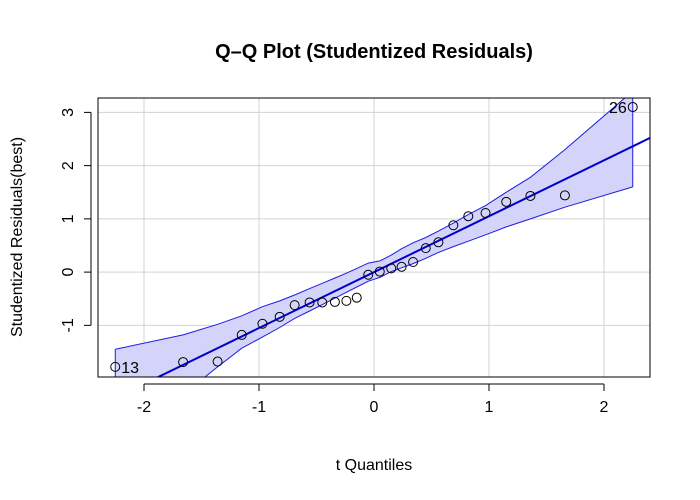  What do you see at coordinates (68, 272) in the screenshot?
I see `y-tick-label: 0` at bounding box center [68, 272].